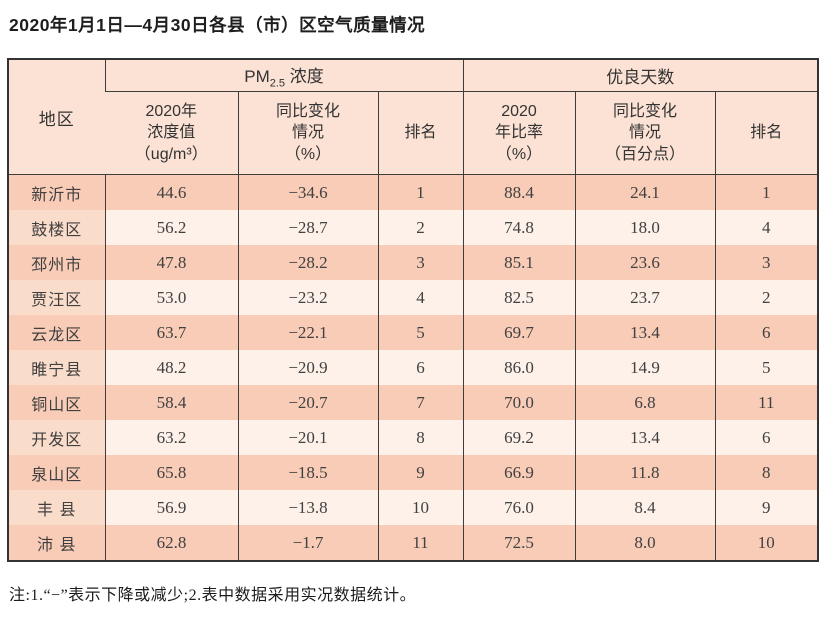  I want to click on cell-region: 贾汪区, so click(56, 297).